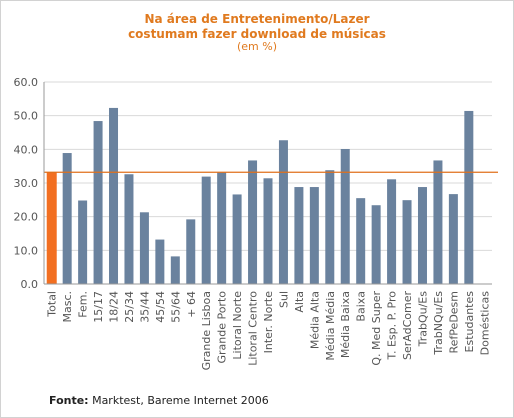 The image size is (514, 418). I want to click on y-tick-label: 20.0, so click(26, 217).